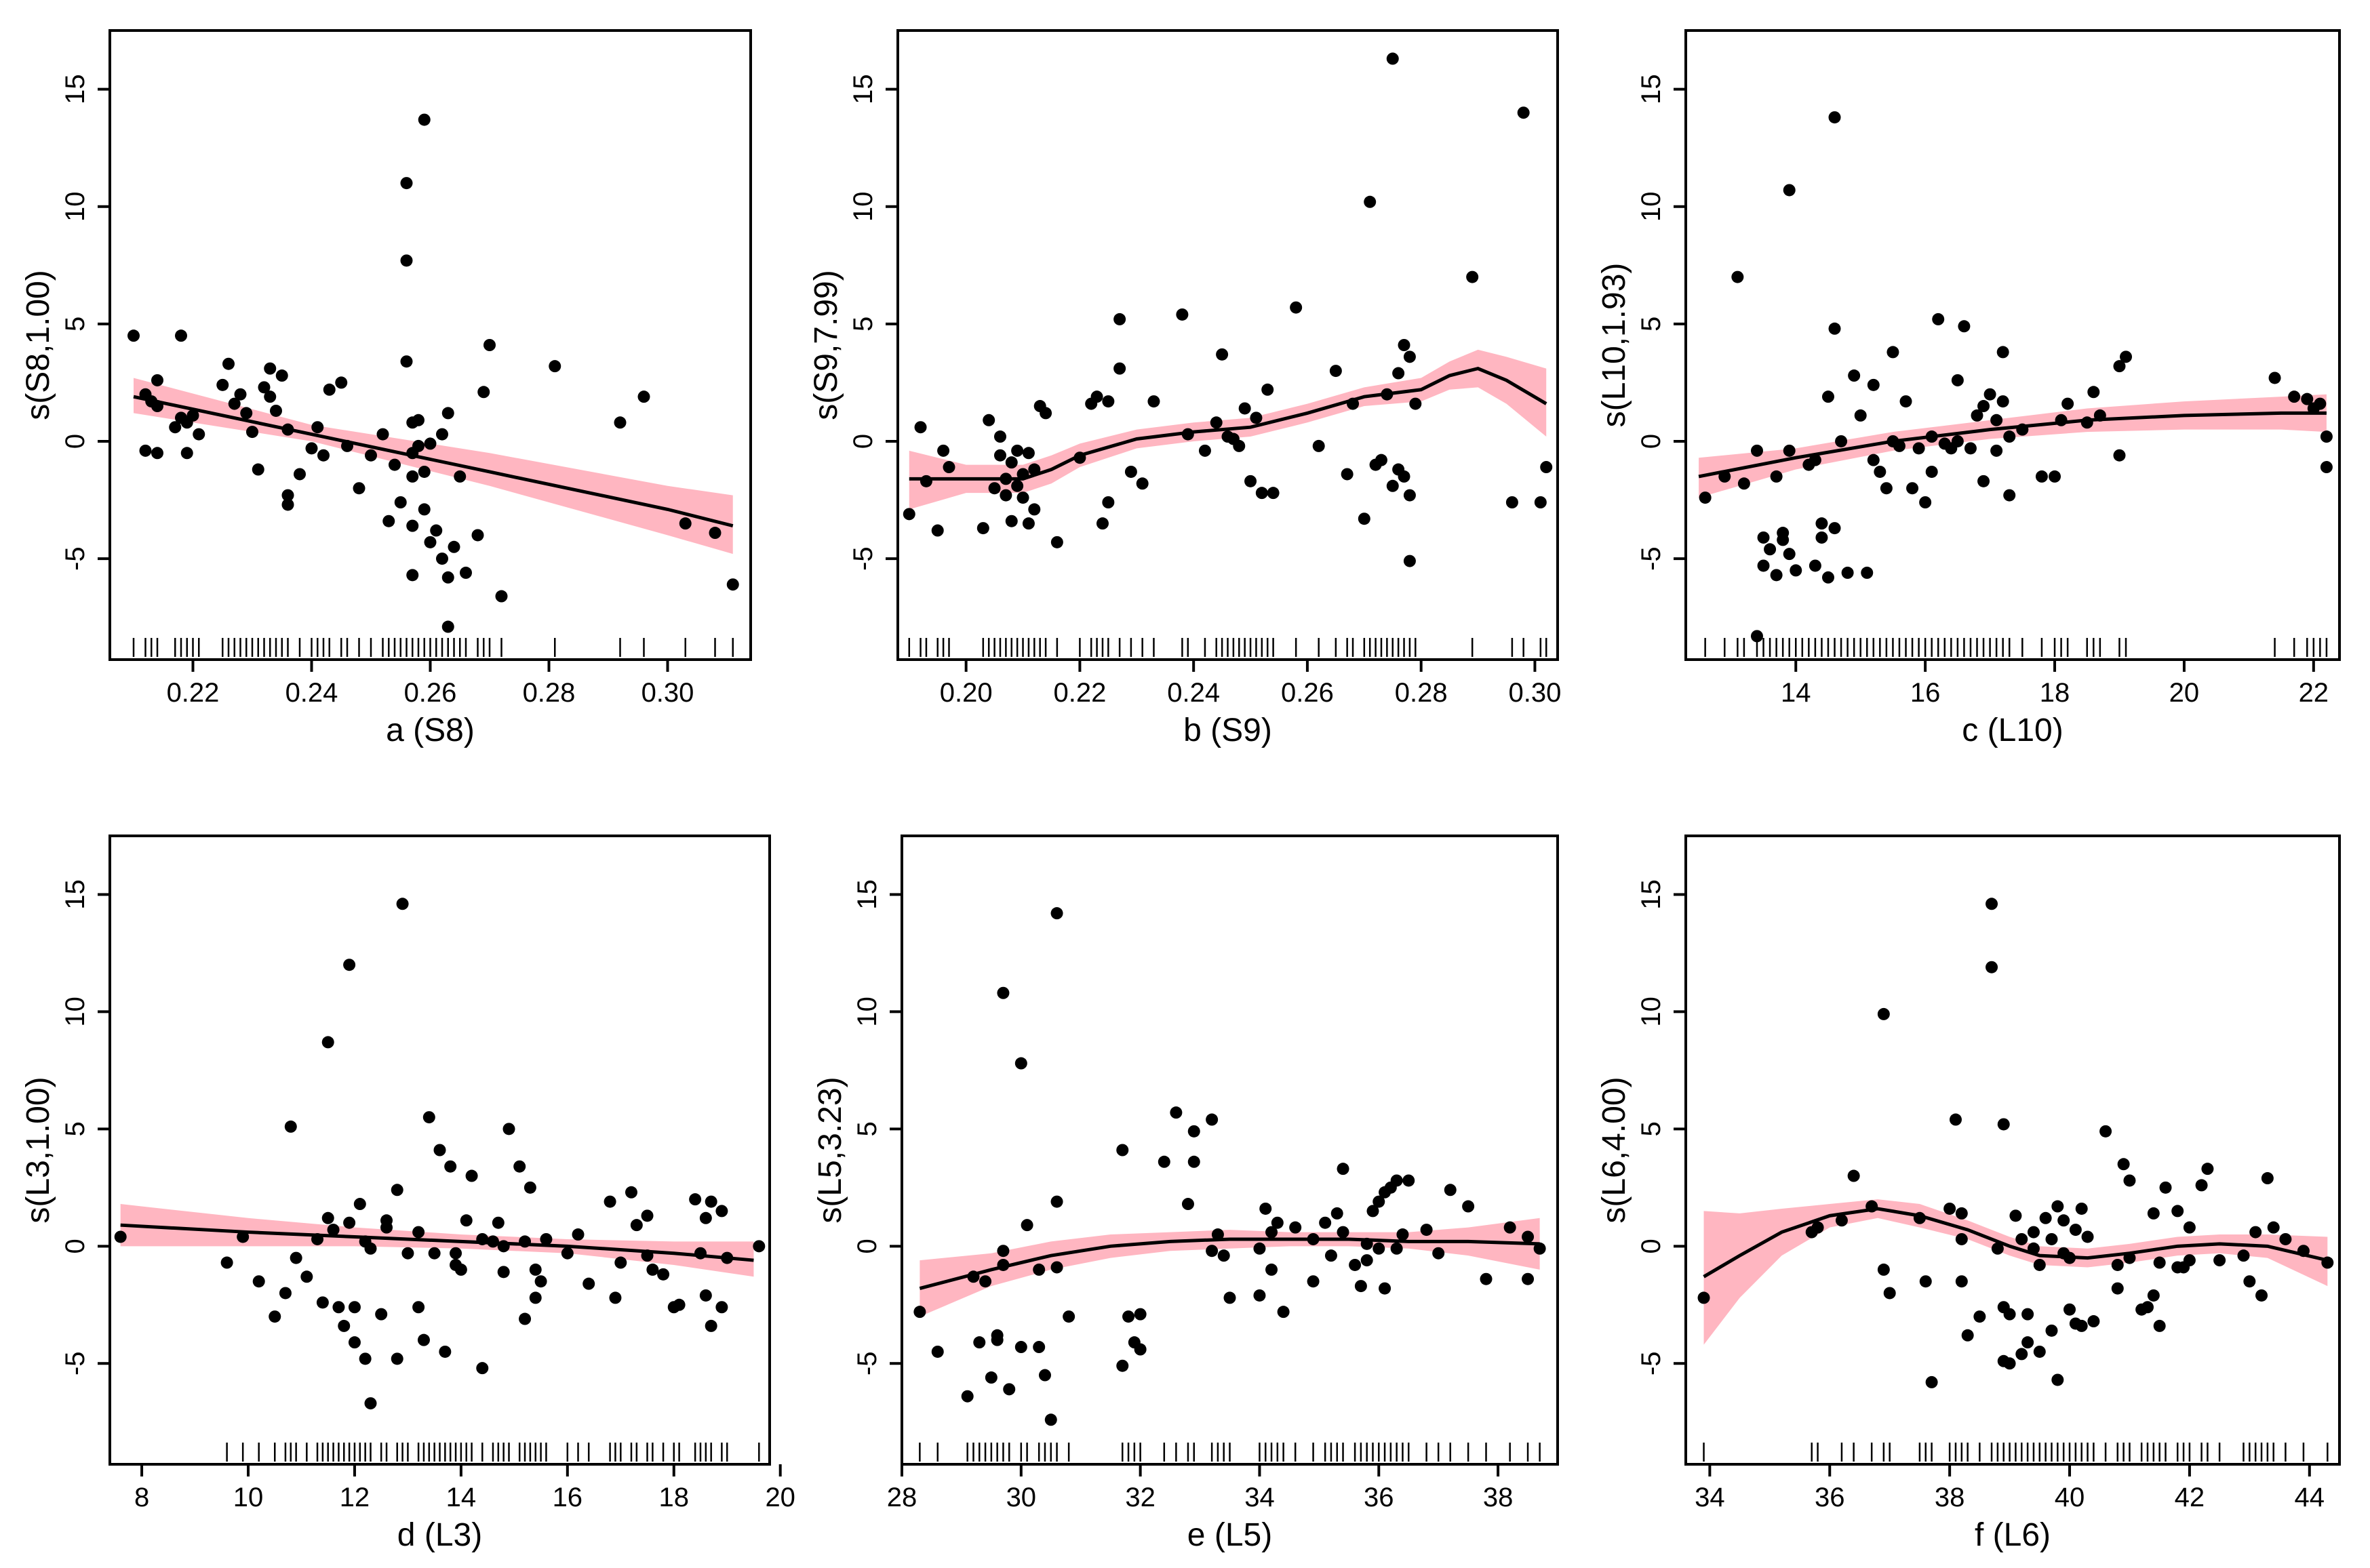 The height and width of the screenshot is (1568, 2370). What do you see at coordinates (1651, 1012) in the screenshot?
I see `y-tick-label: 10` at bounding box center [1651, 1012].